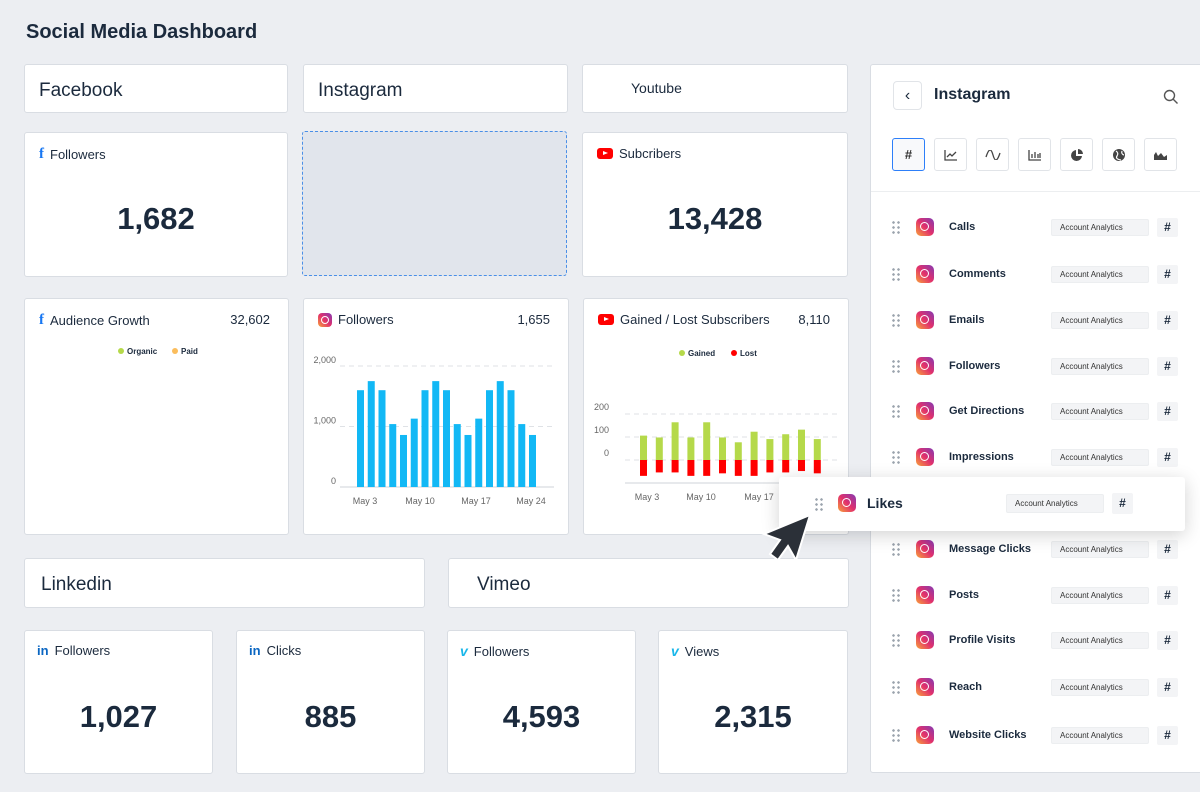 This screenshot has height=792, width=1200. Describe the element at coordinates (1035, 274) in the screenshot. I see `list-item: Comments Account Analytics #` at that location.